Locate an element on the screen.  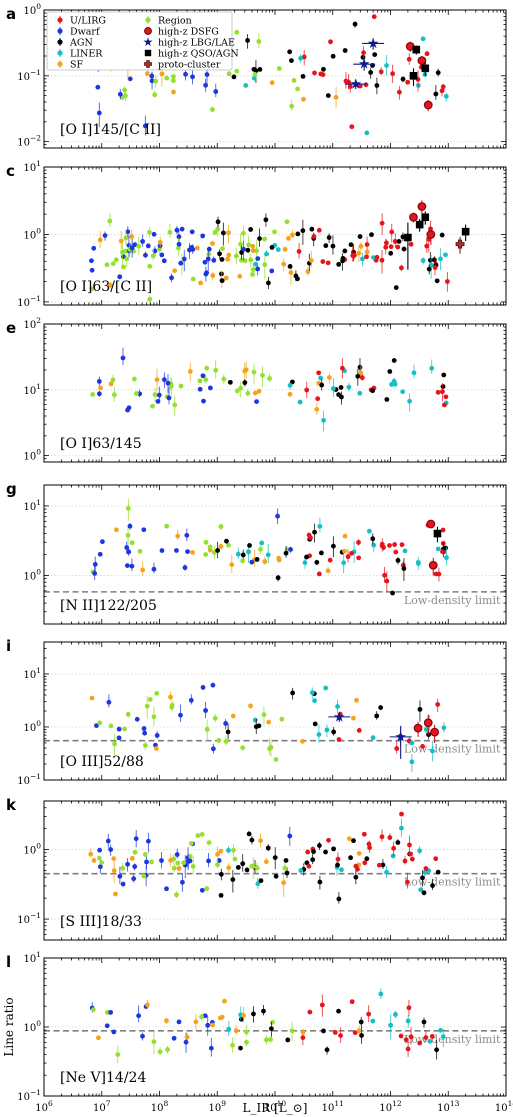
legend-entry-6: high-z DSFG is located at coordinates (181, 31).